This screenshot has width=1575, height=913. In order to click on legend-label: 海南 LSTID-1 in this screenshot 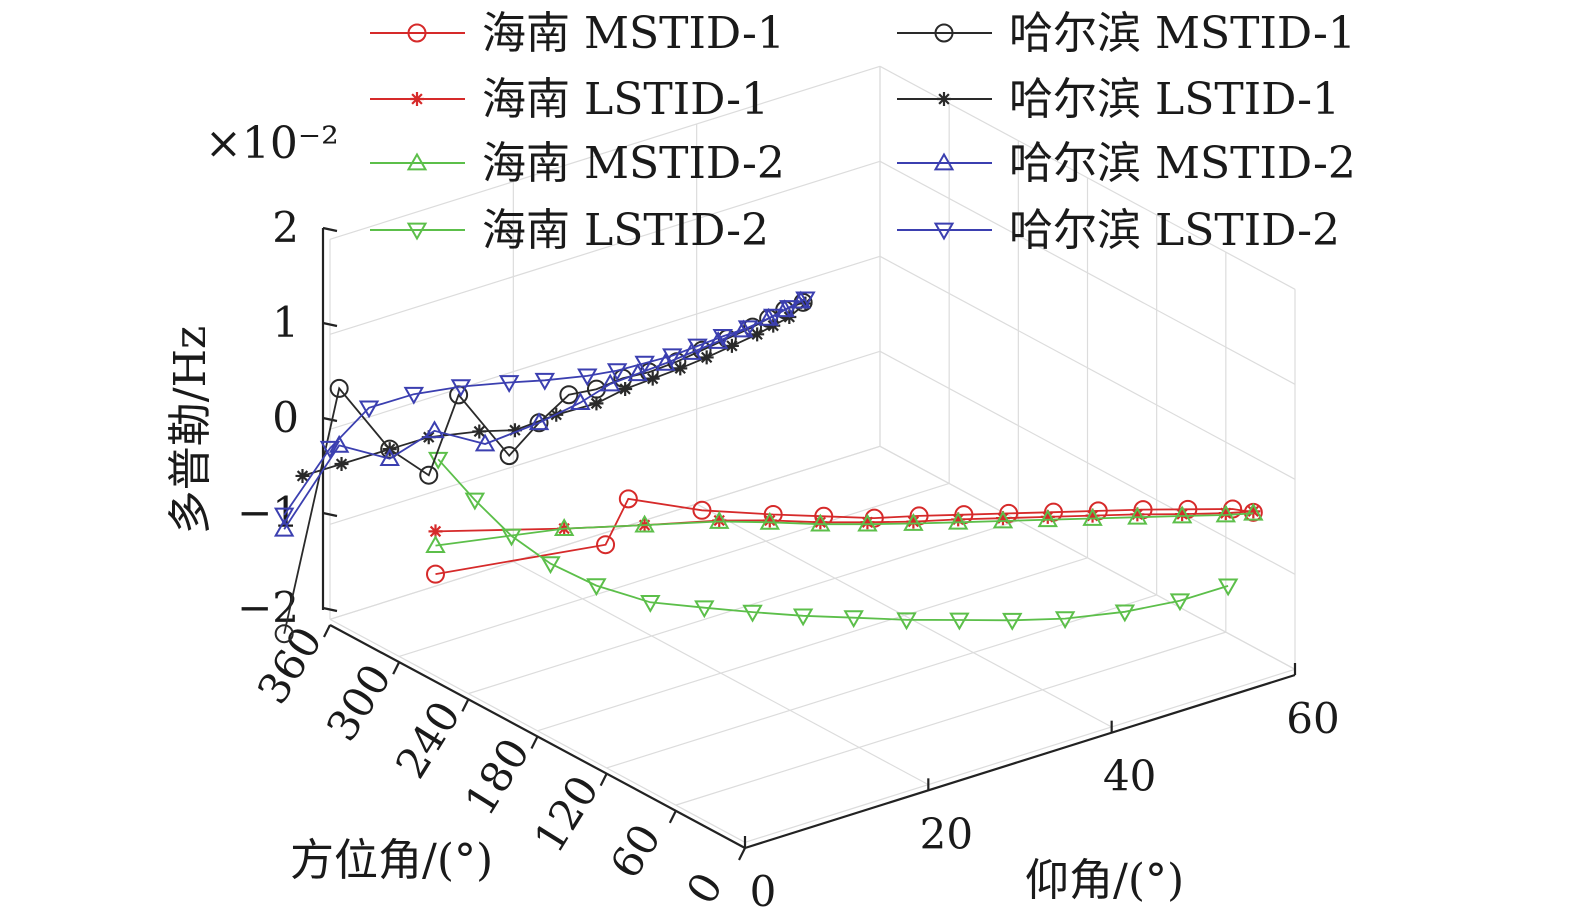, I will do `click(625, 99)`.